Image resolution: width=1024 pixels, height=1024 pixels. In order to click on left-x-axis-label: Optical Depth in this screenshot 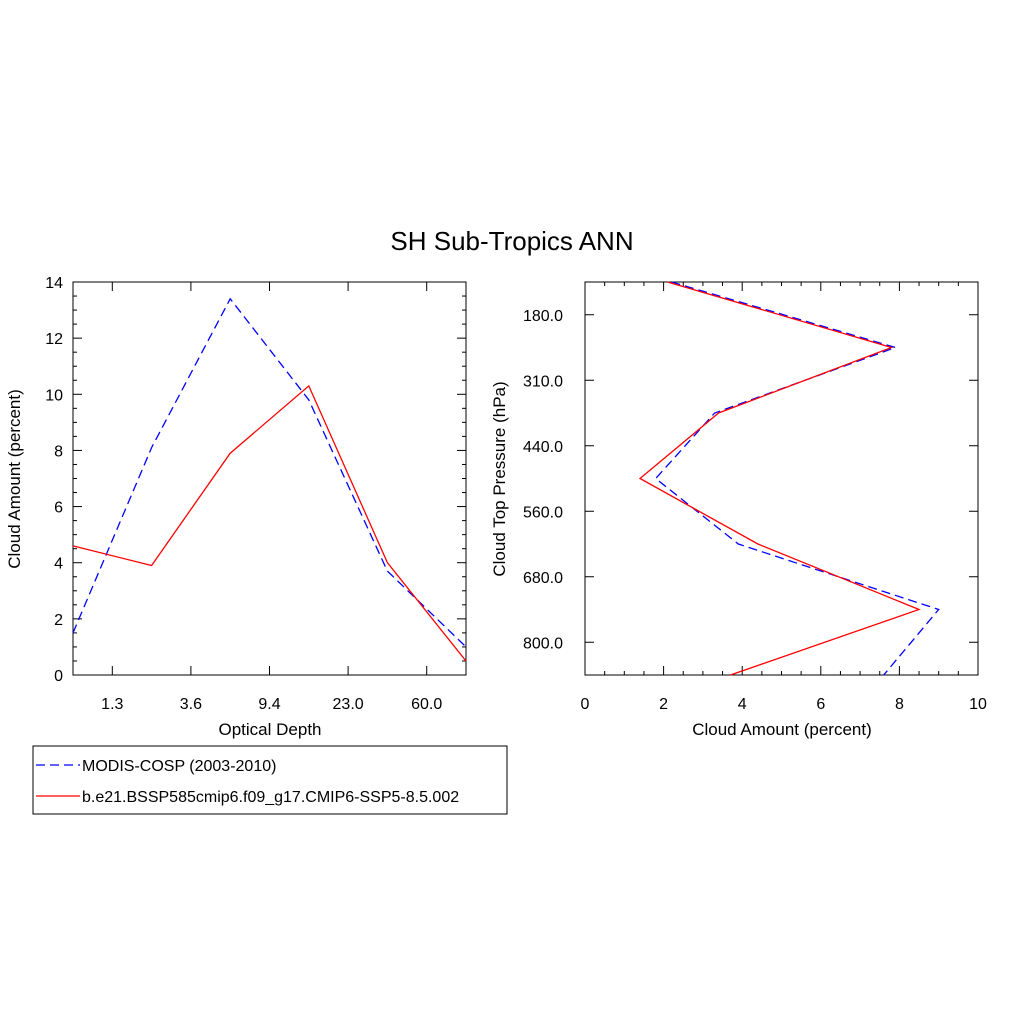, I will do `click(270, 729)`.